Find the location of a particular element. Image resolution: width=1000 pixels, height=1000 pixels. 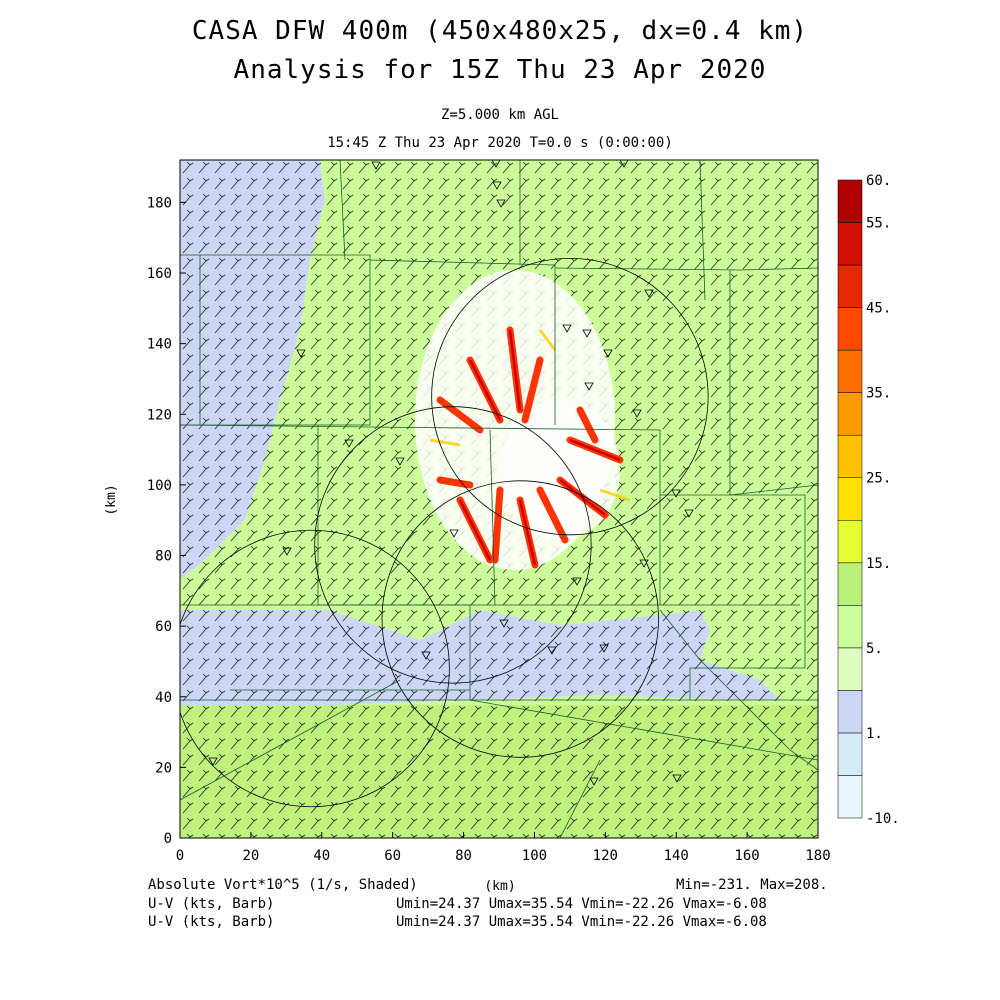

y-tick-label: 120 is located at coordinates (159, 415).